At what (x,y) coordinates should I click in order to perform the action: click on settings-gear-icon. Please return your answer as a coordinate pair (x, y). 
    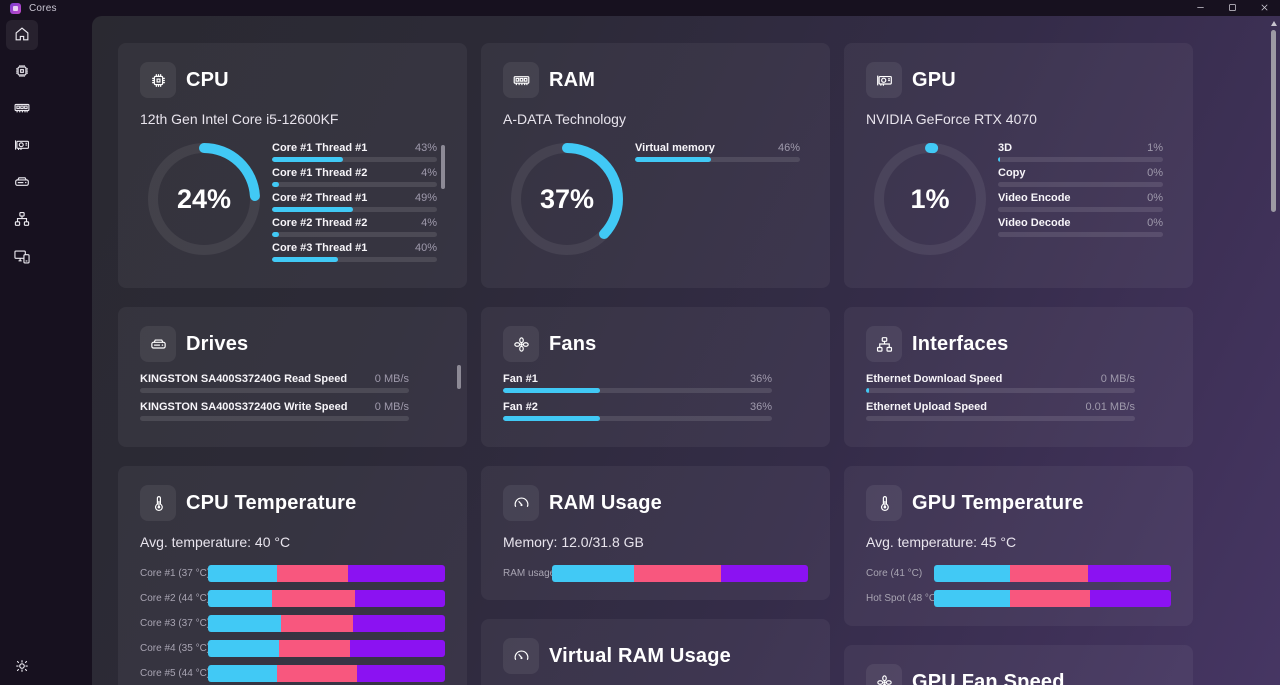
    Looking at the image, I should click on (22, 666).